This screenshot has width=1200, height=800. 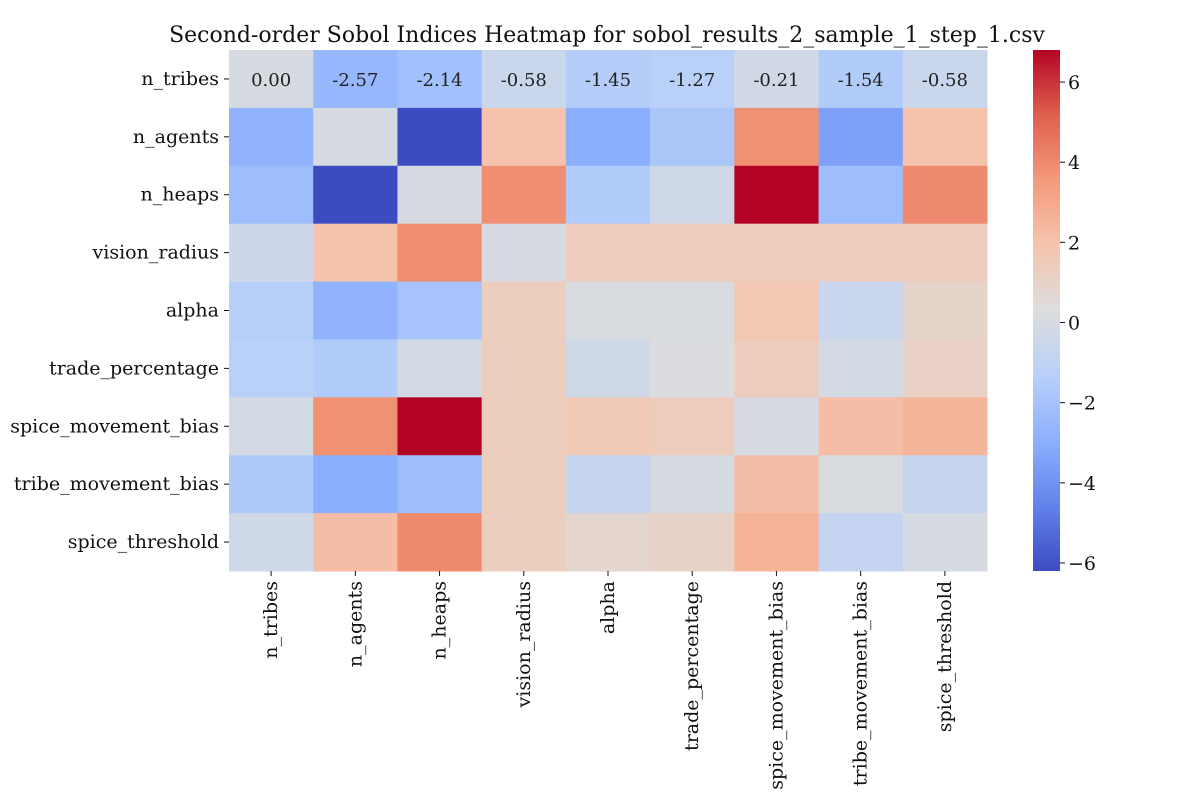 What do you see at coordinates (608, 484) in the screenshot?
I see `heatmap-cell-r7-c4` at bounding box center [608, 484].